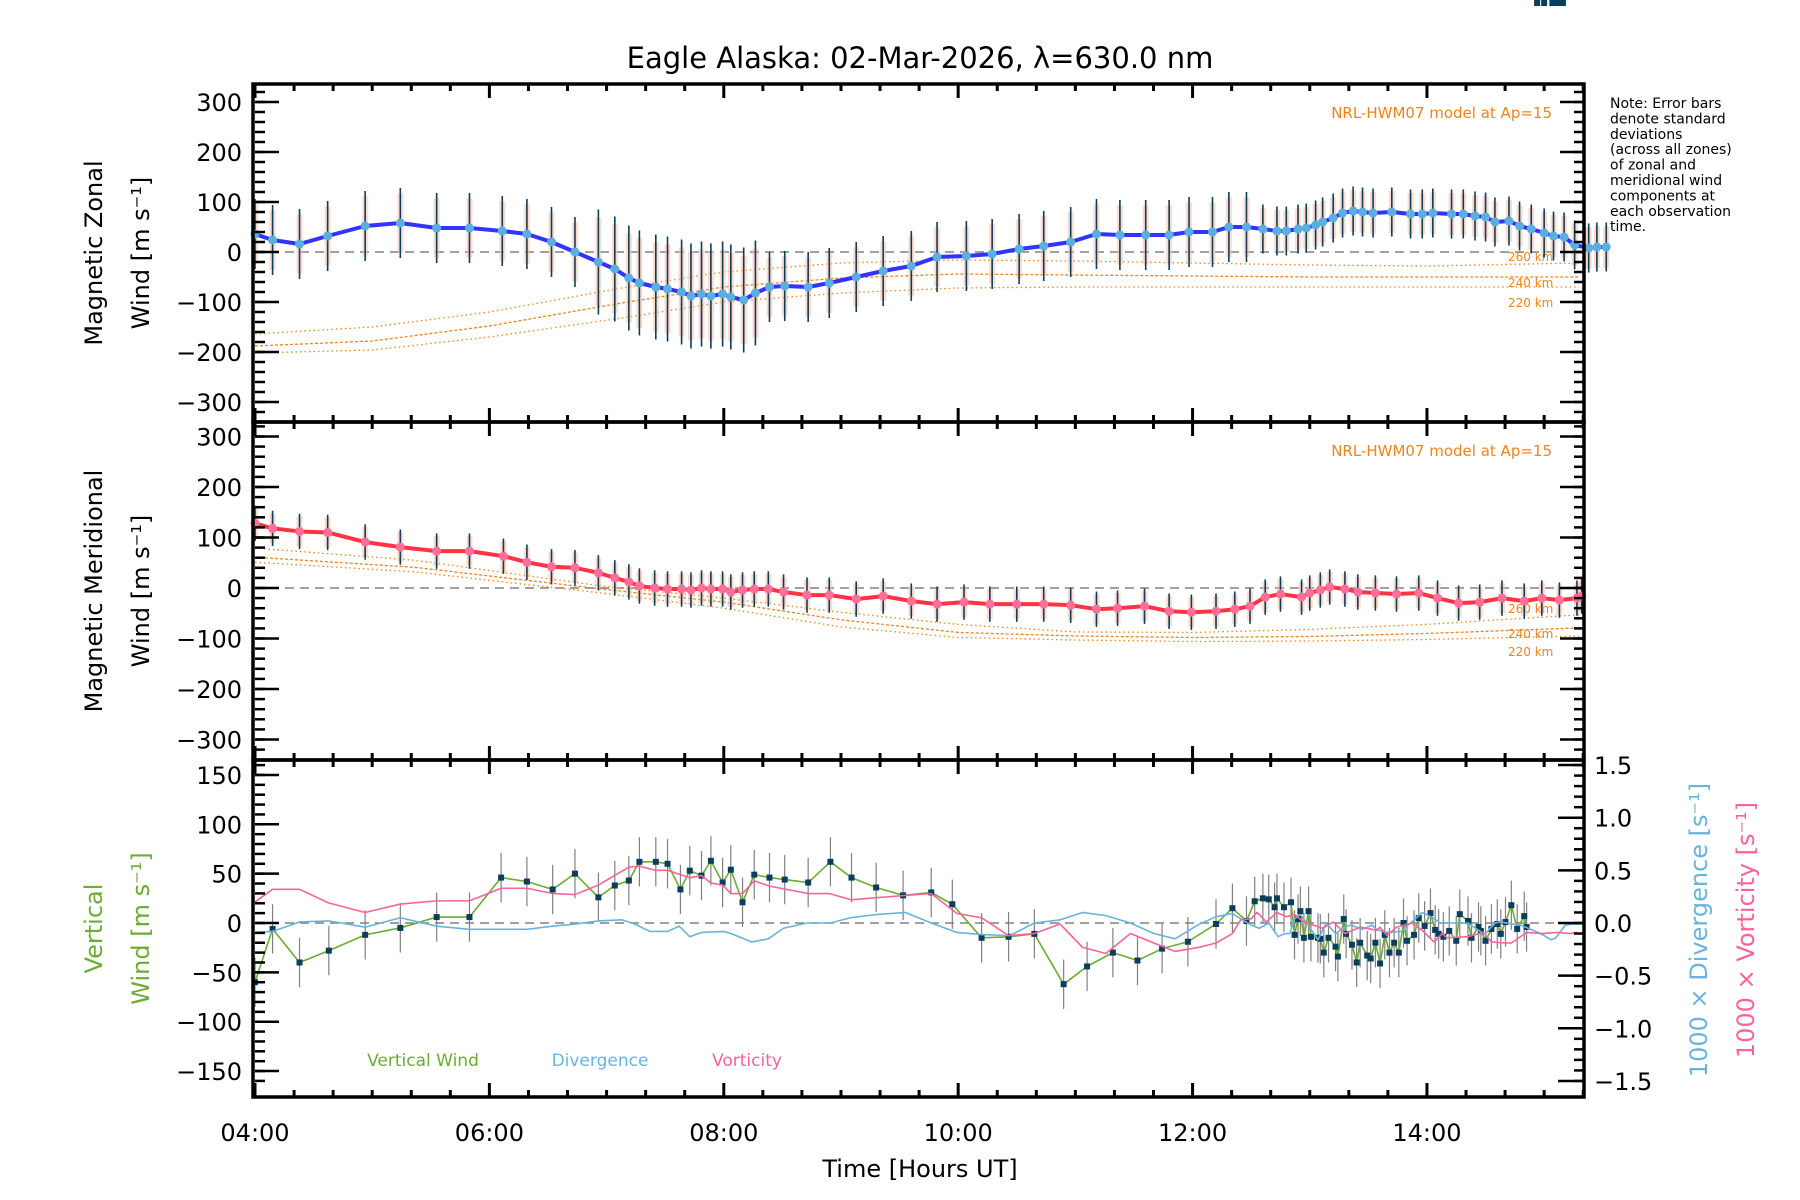 This screenshot has width=1800, height=1200. What do you see at coordinates (1530, 609) in the screenshot?
I see `model-label: 260 km` at bounding box center [1530, 609].